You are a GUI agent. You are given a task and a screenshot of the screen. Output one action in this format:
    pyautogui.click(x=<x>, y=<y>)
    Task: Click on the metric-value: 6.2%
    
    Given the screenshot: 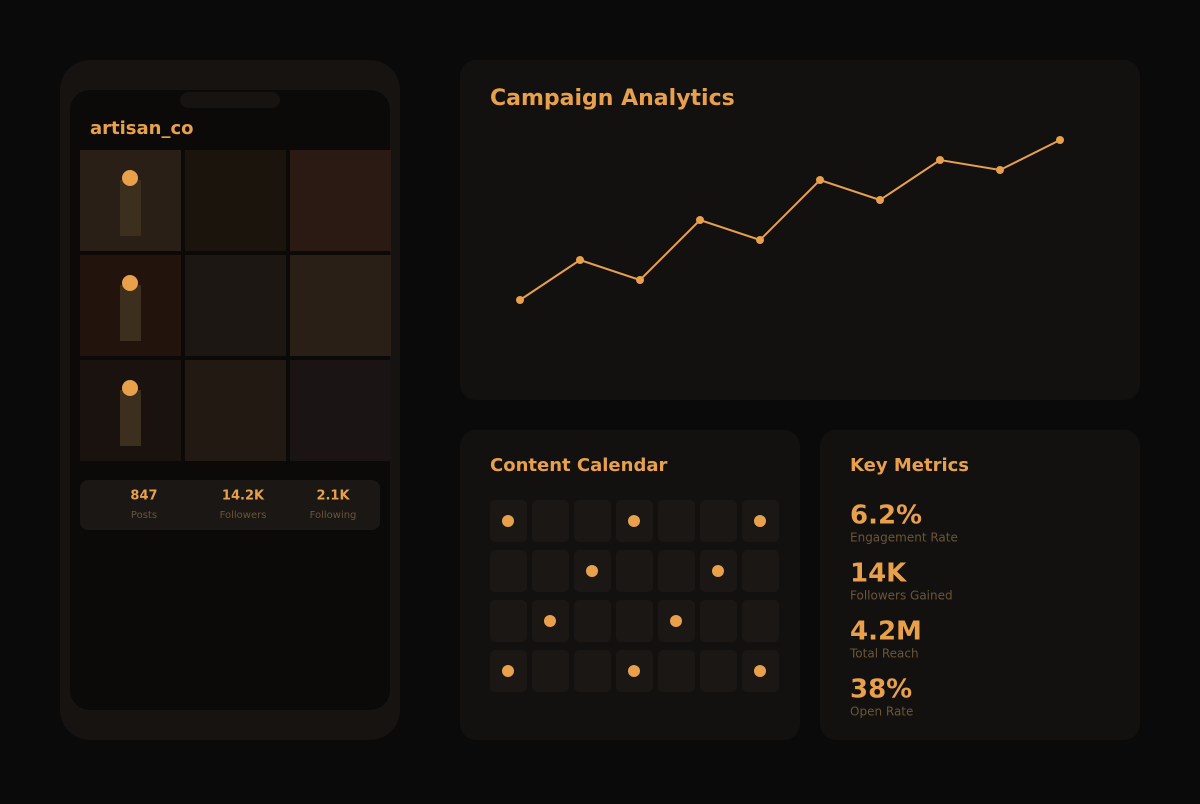 What is the action you would take?
    pyautogui.click(x=886, y=516)
    